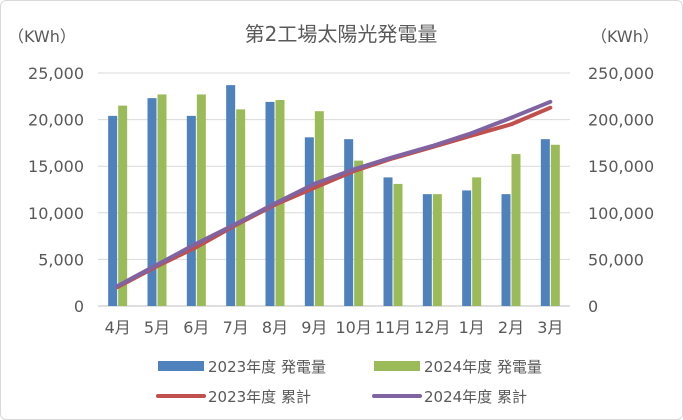 Image resolution: width=683 pixels, height=420 pixels. Describe the element at coordinates (334, 327) in the screenshot. I see `x-axis-ticks: 4月 5月 6月 7月 8月 9月 10月 11月 12月 1月 2月 3月` at that location.